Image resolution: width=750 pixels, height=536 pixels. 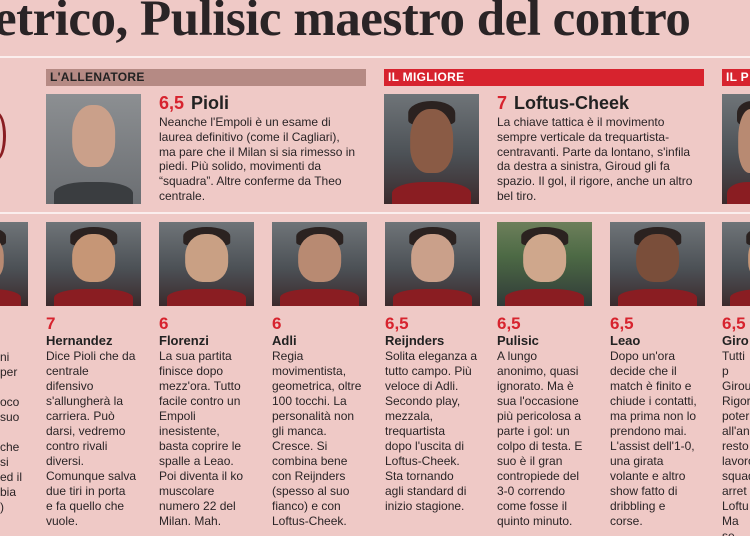 I want to click on text-line: s'allungherà la, so click(x=85, y=401).